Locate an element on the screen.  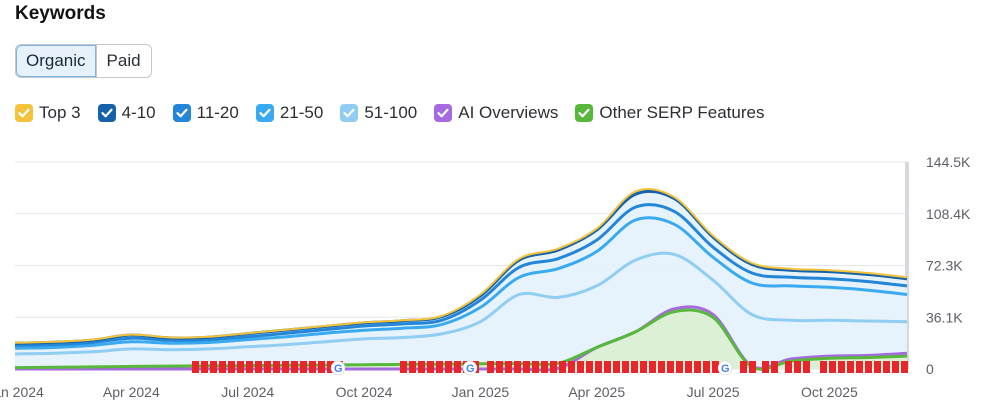
y-tick-label: 108.4K is located at coordinates (948, 214).